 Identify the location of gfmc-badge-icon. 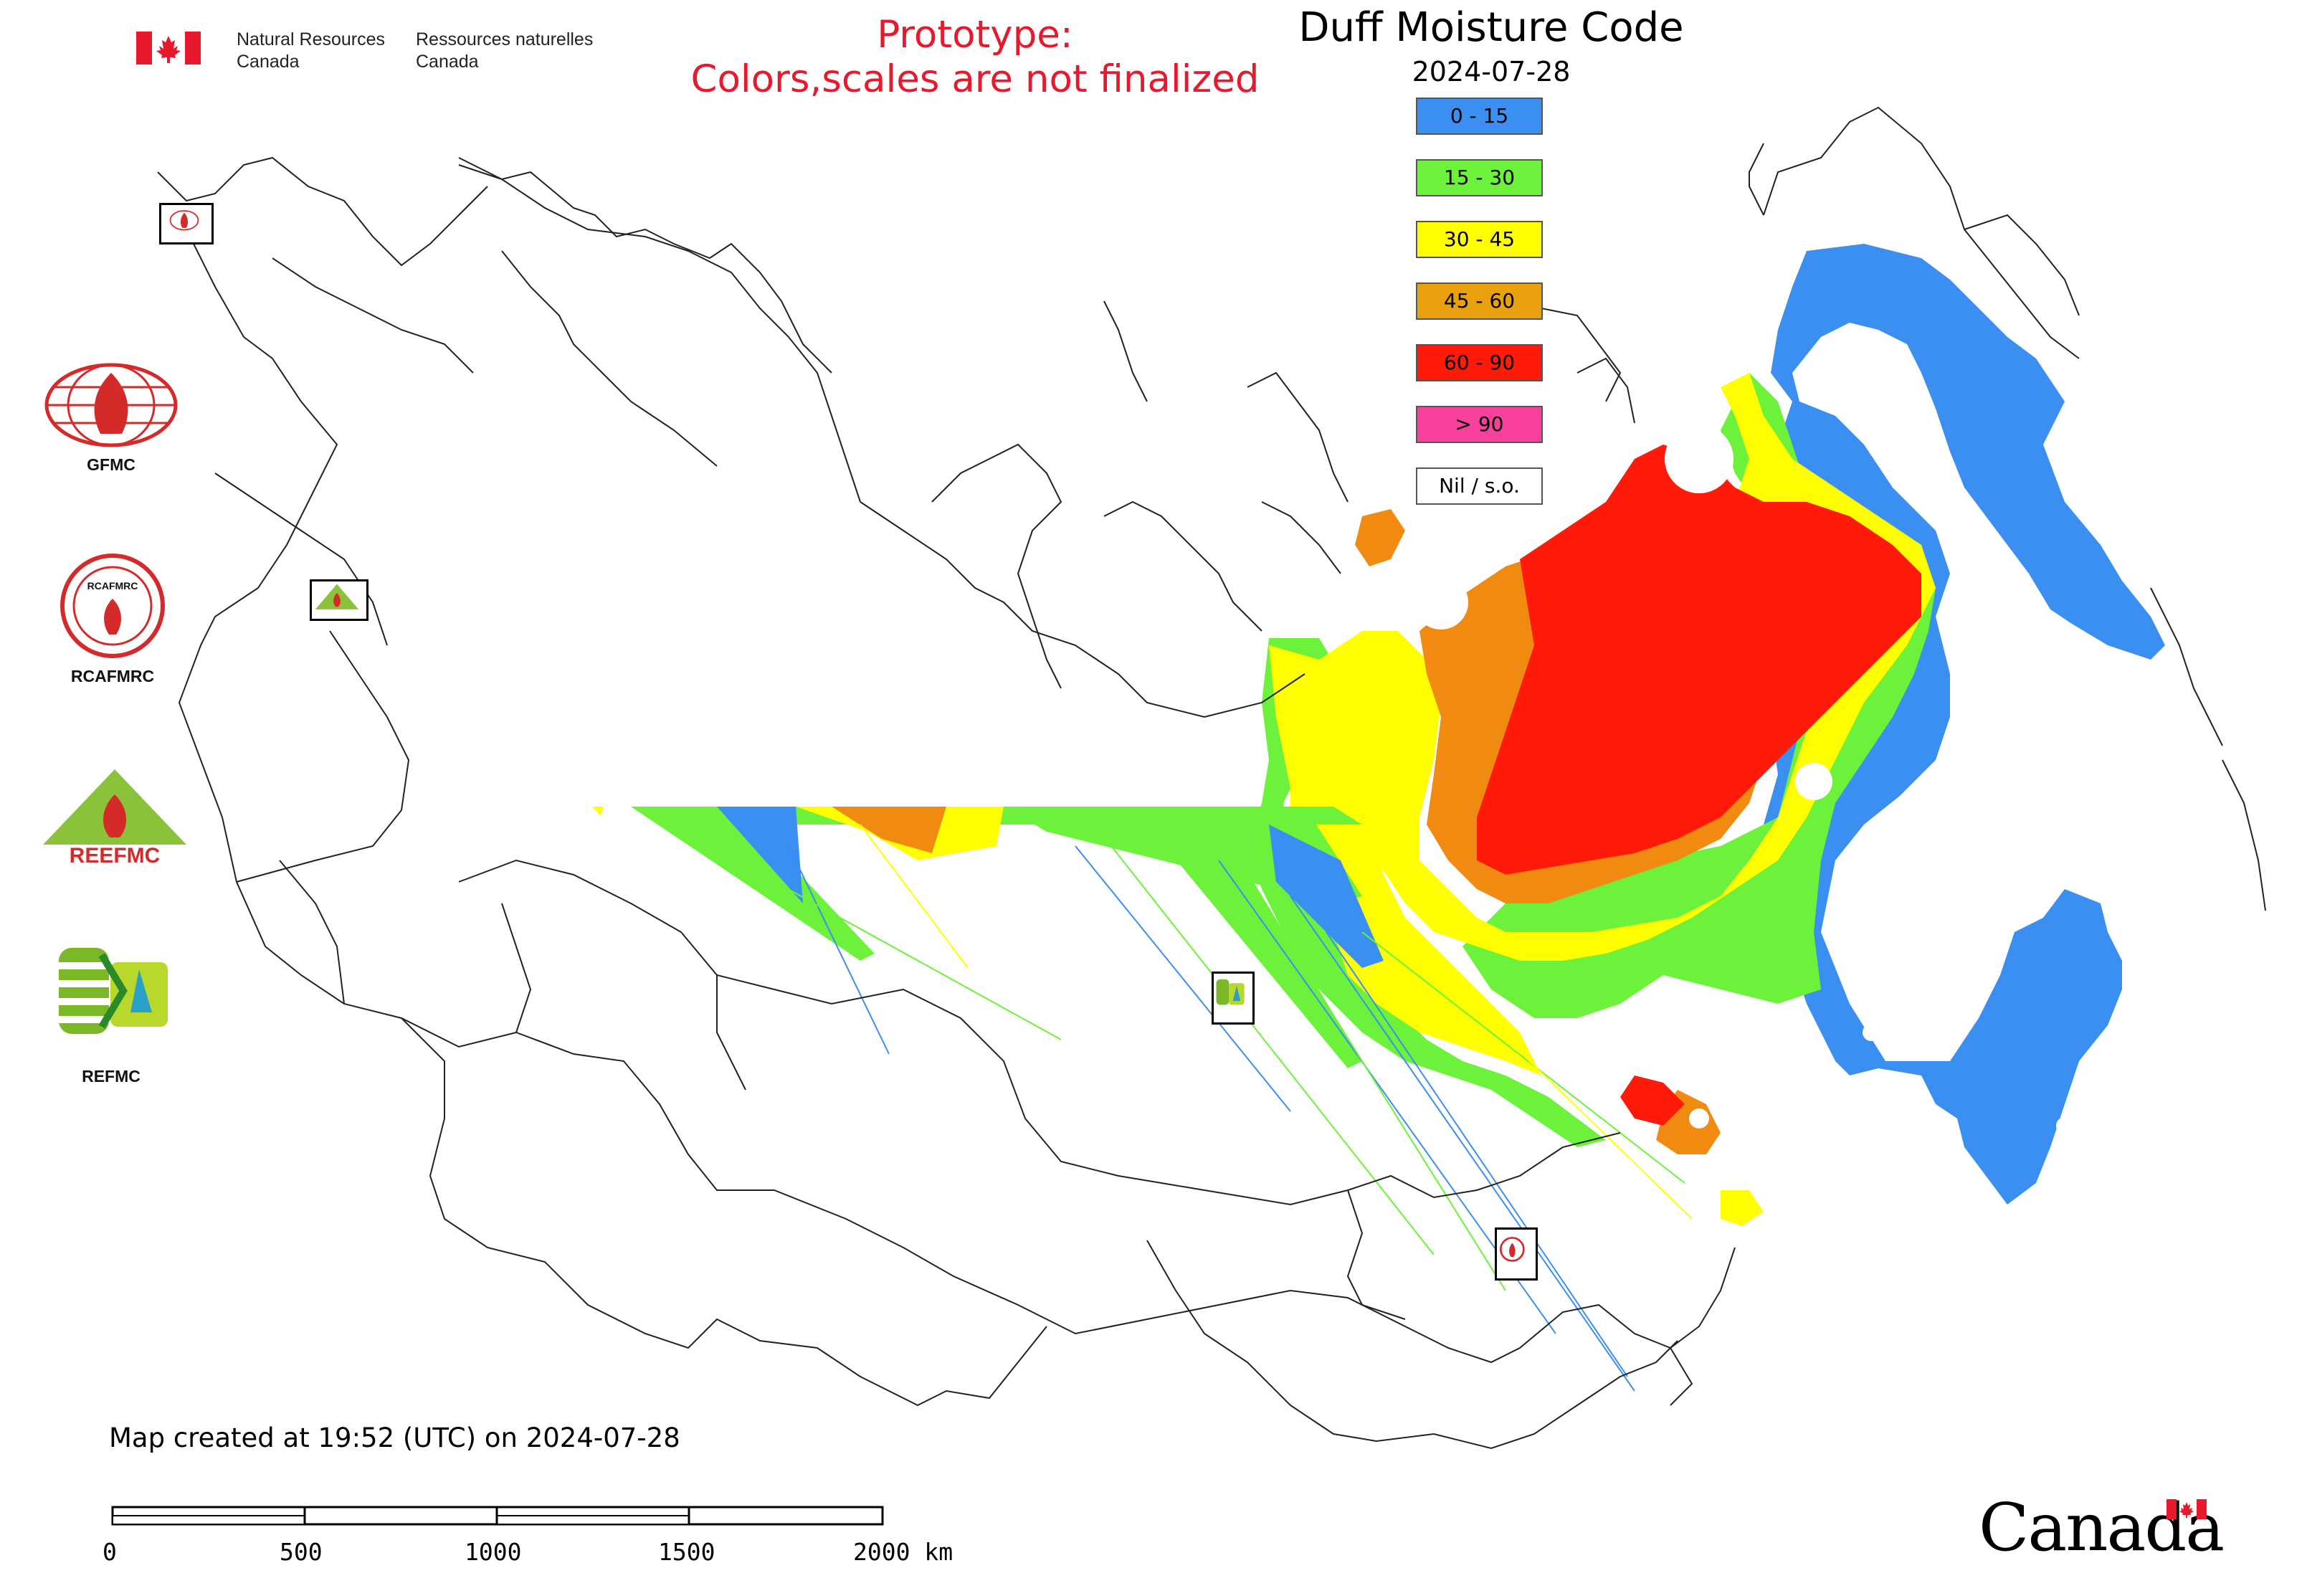
(184, 220).